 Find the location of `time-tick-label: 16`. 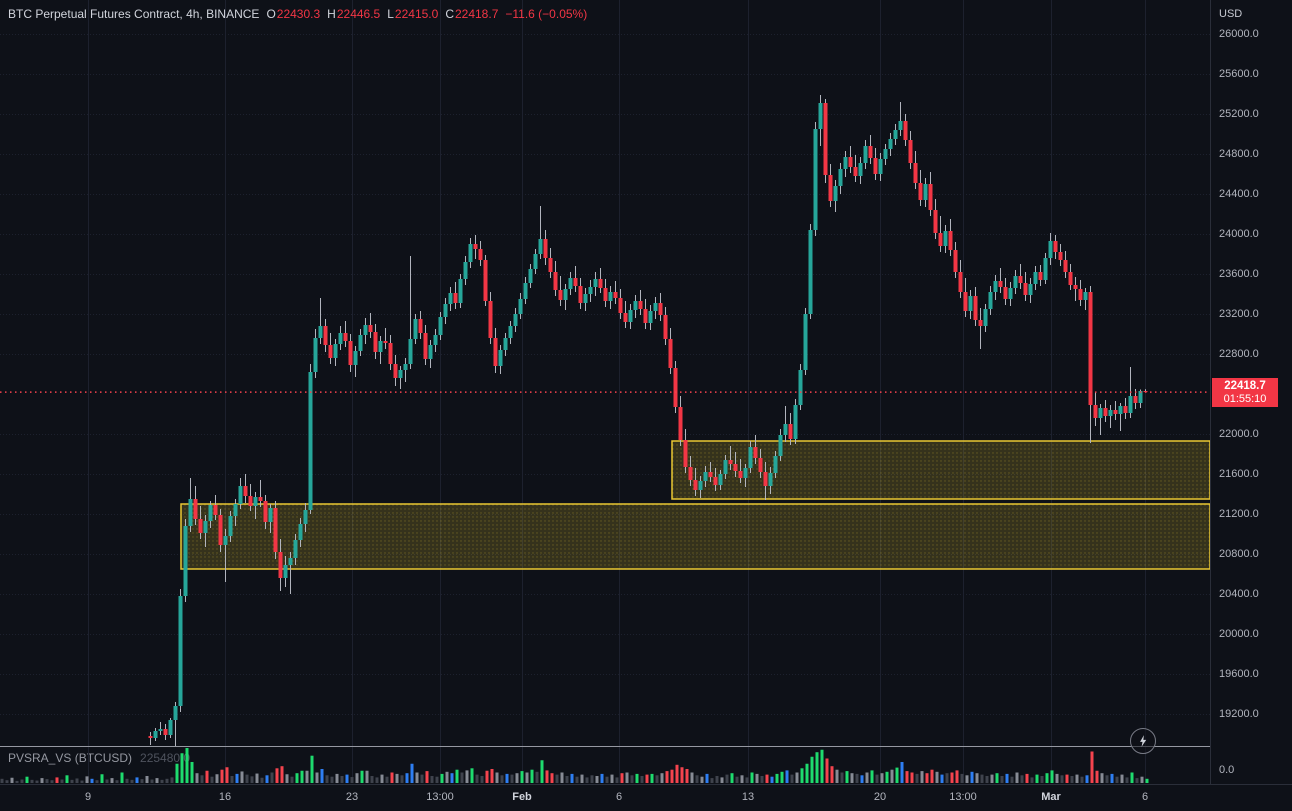

time-tick-label: 16 is located at coordinates (225, 797).